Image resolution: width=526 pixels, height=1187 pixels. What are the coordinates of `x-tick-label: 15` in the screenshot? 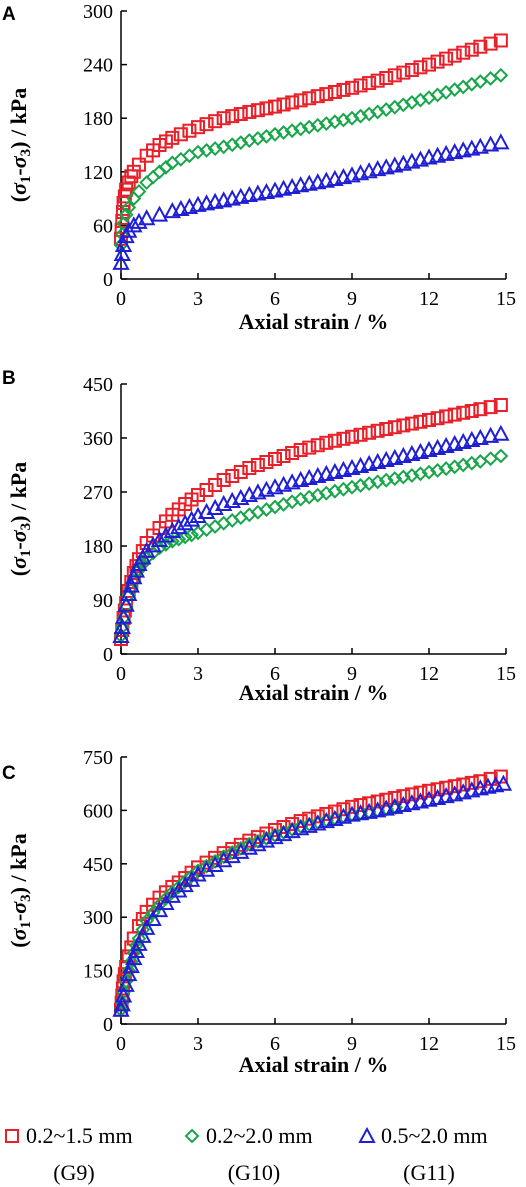 It's located at (506, 674).